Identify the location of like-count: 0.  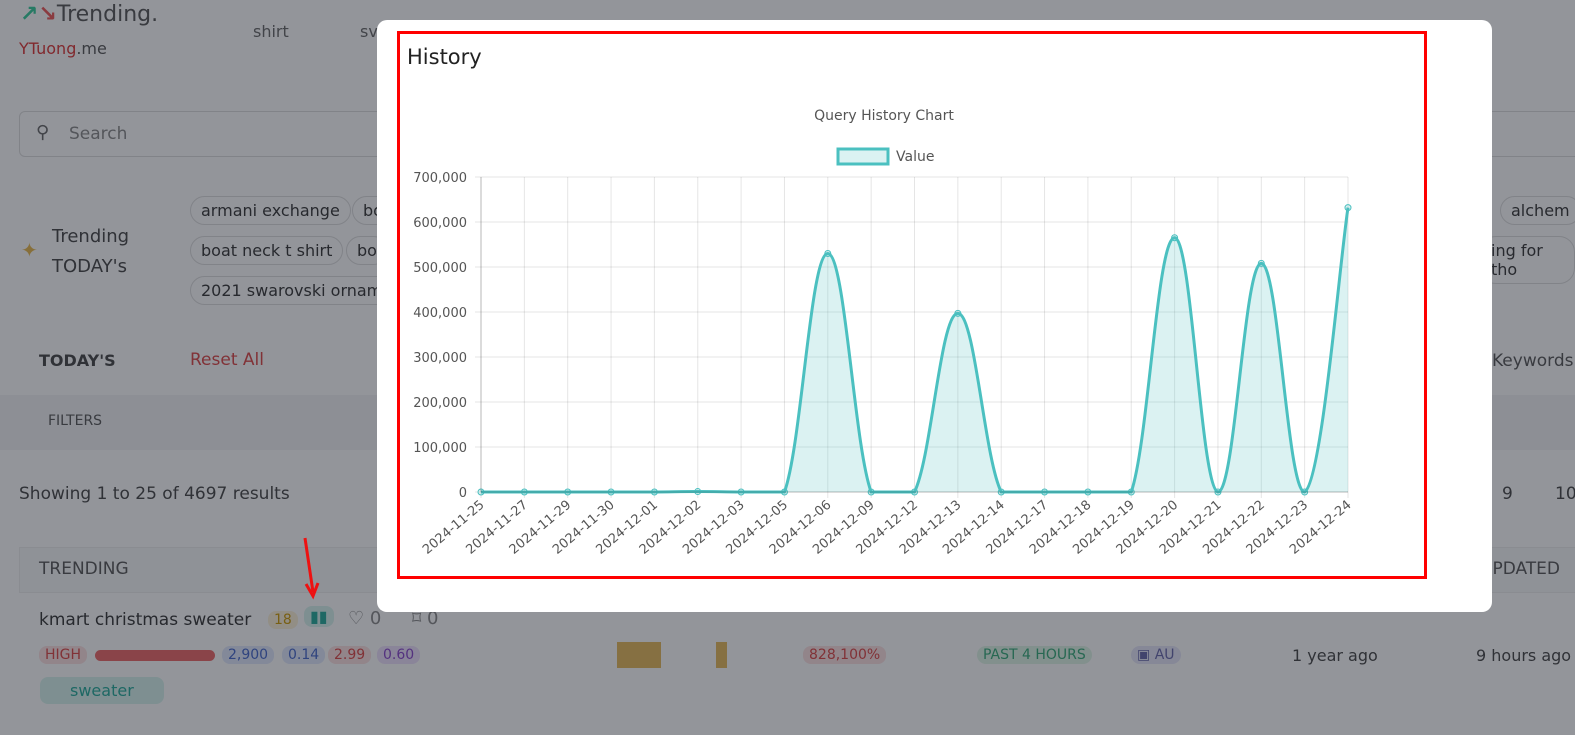
(375, 618).